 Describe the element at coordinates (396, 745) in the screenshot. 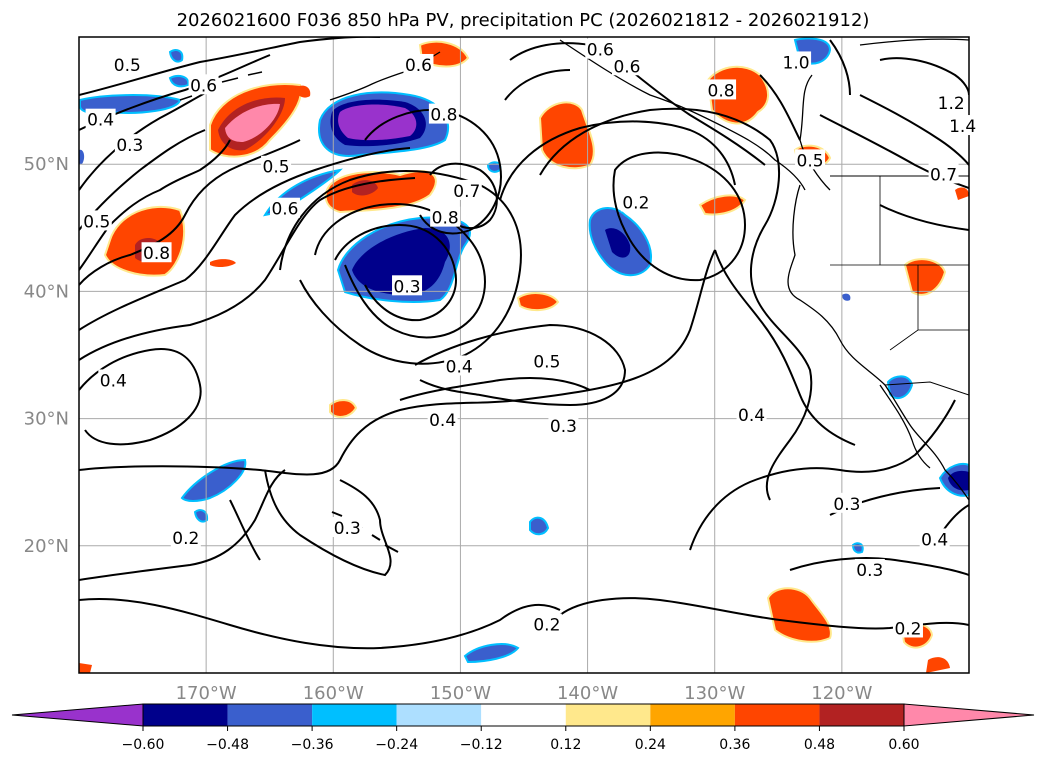

I see `colorbar-tick-label: −0.24` at that location.